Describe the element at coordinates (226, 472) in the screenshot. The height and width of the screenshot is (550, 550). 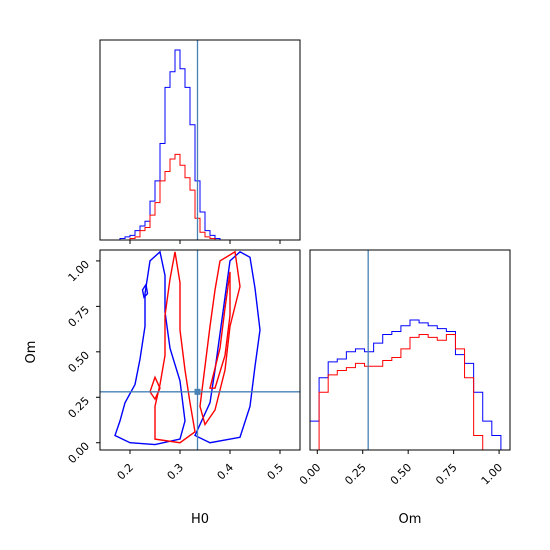
I see `x-tick-label-h0: 0.4` at that location.